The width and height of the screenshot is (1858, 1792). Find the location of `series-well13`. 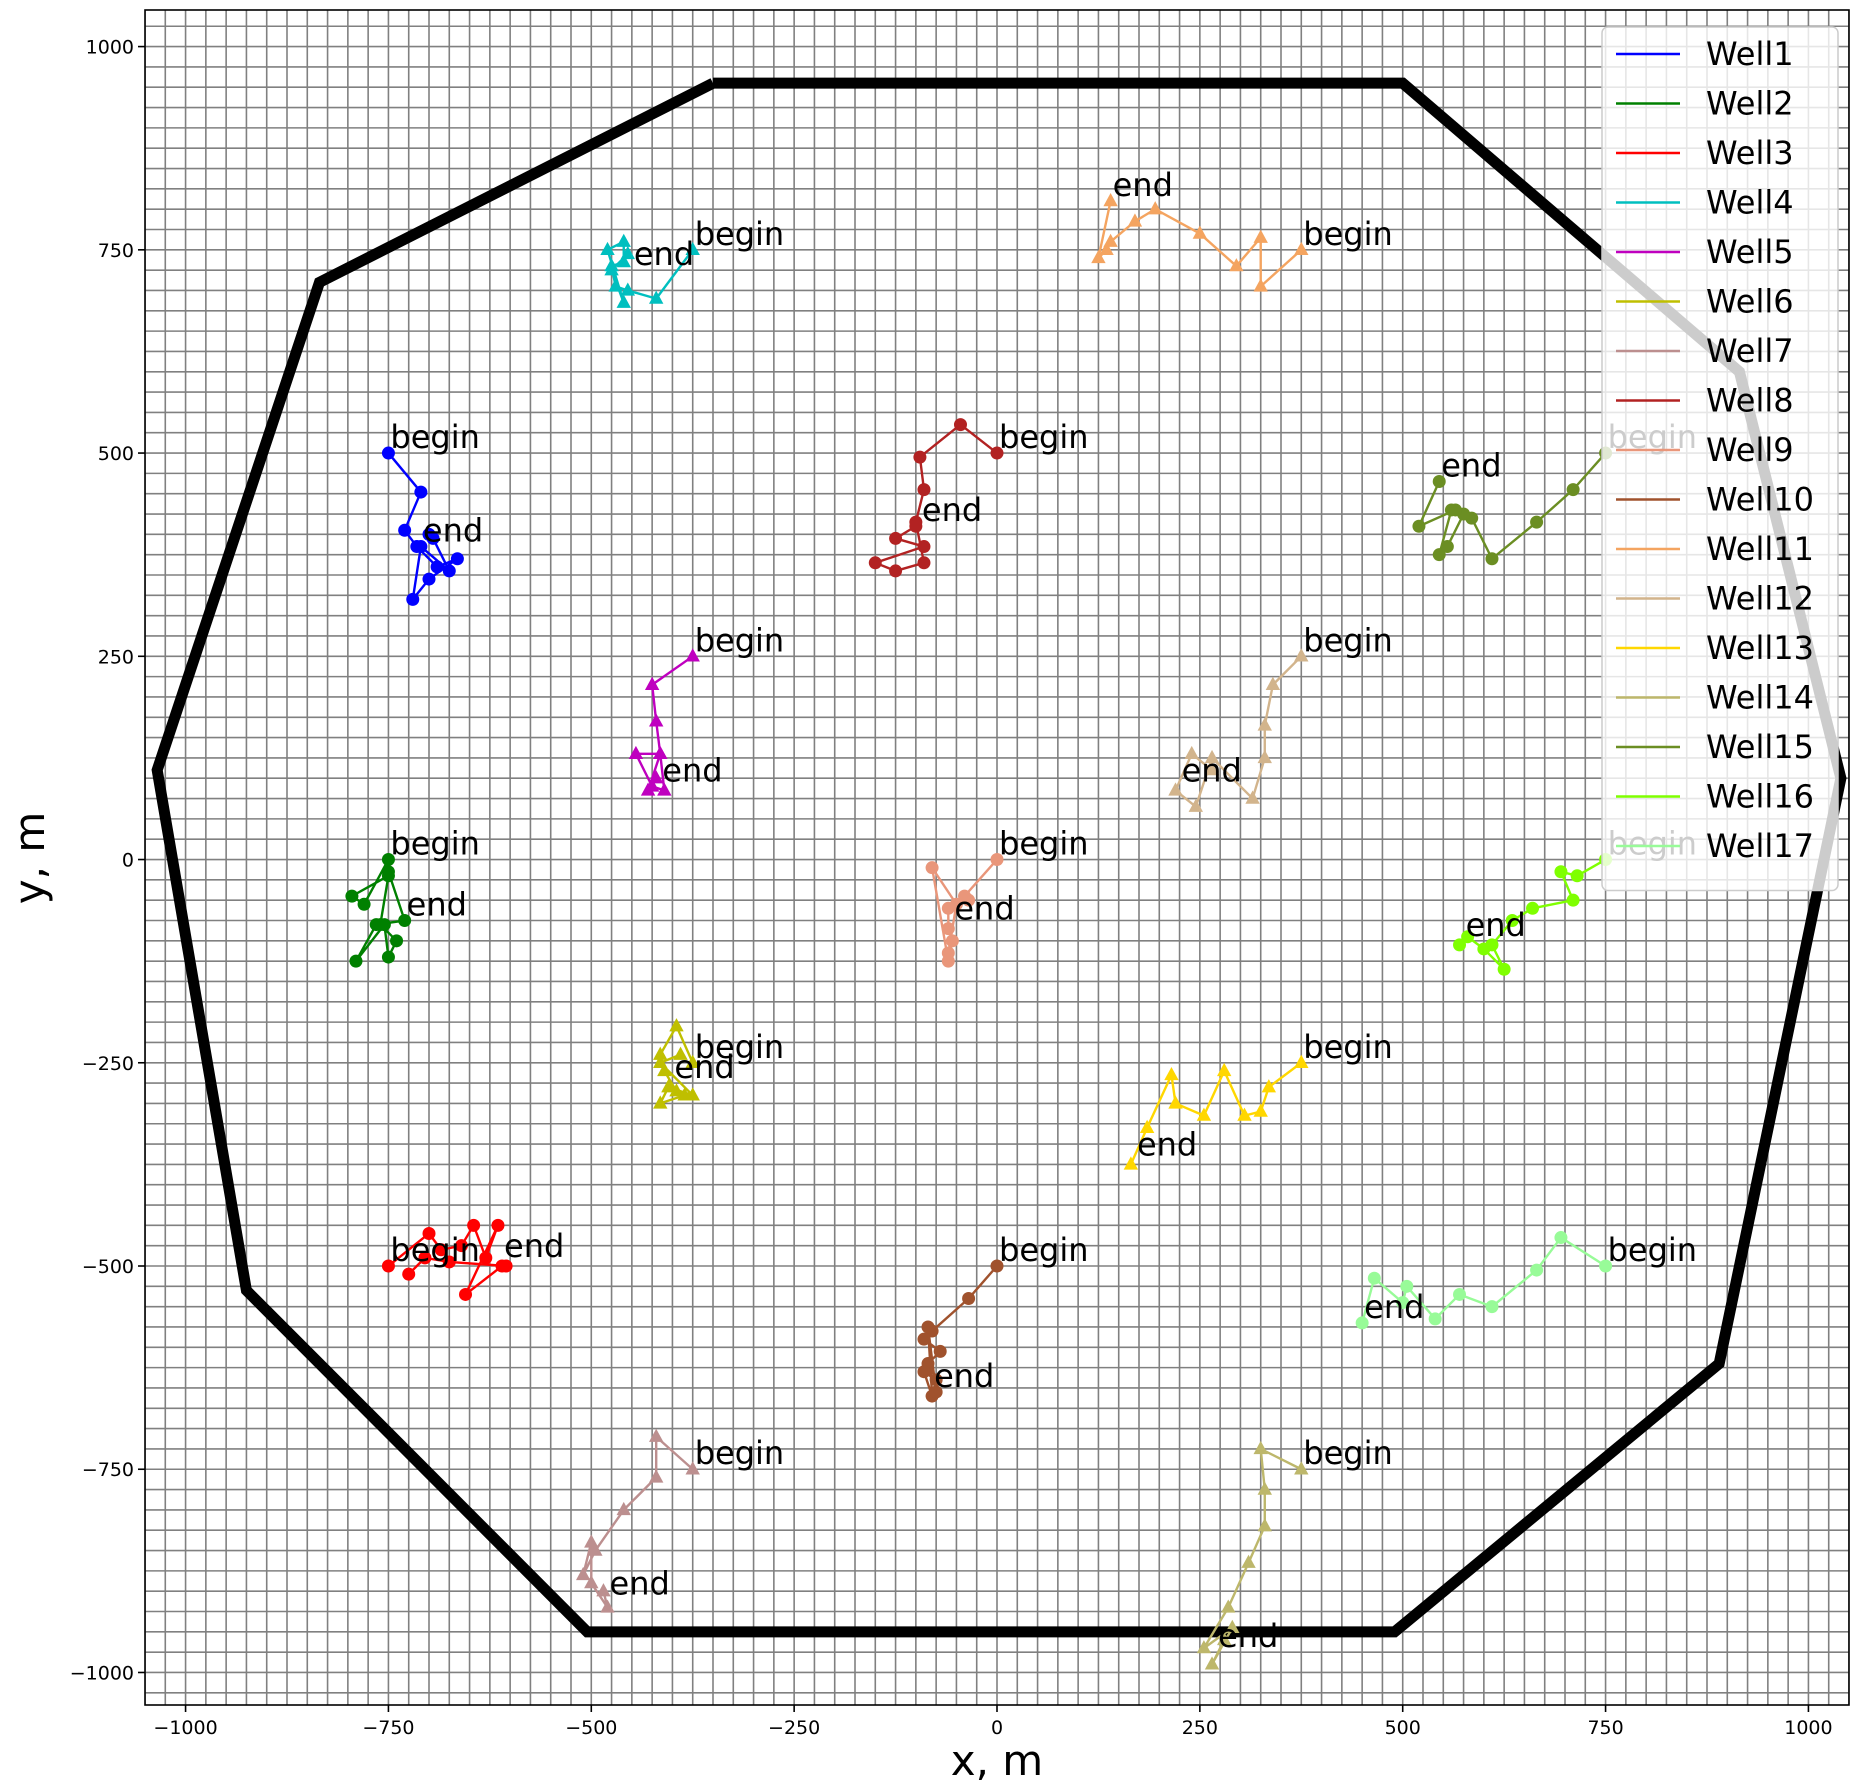

series-well13 is located at coordinates (1216, 1112).